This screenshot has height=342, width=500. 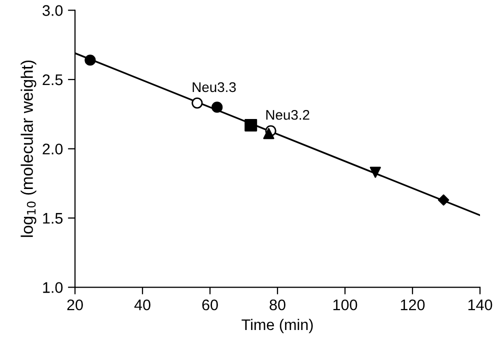 I want to click on x-tick-label: 60, so click(x=210, y=304).